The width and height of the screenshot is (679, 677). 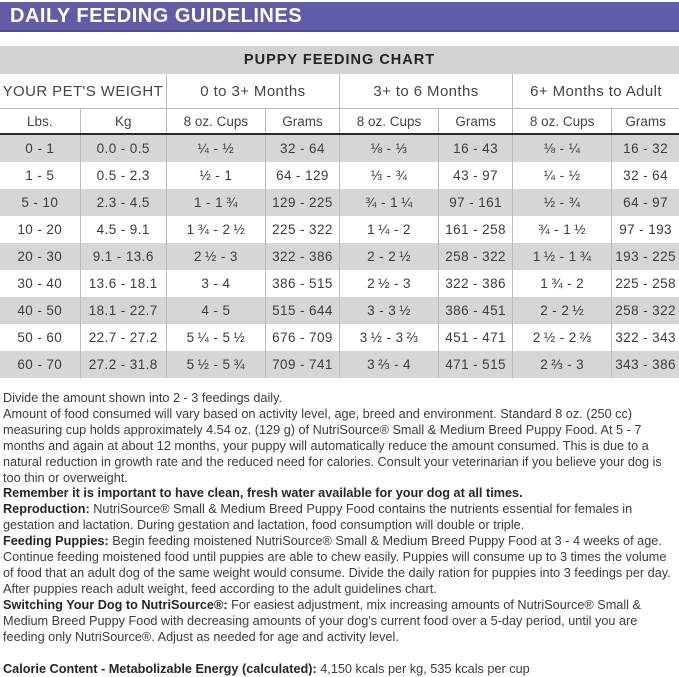 What do you see at coordinates (215, 364) in the screenshot?
I see `table-cell: 5 ½ - 5 ¾` at bounding box center [215, 364].